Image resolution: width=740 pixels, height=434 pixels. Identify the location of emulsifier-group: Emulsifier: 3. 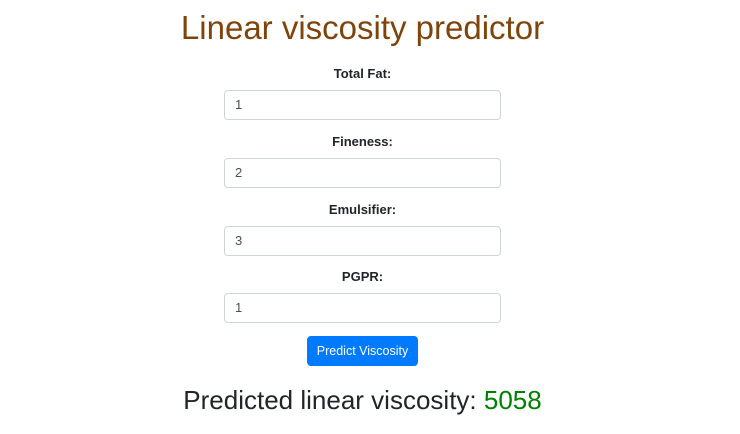
(362, 228).